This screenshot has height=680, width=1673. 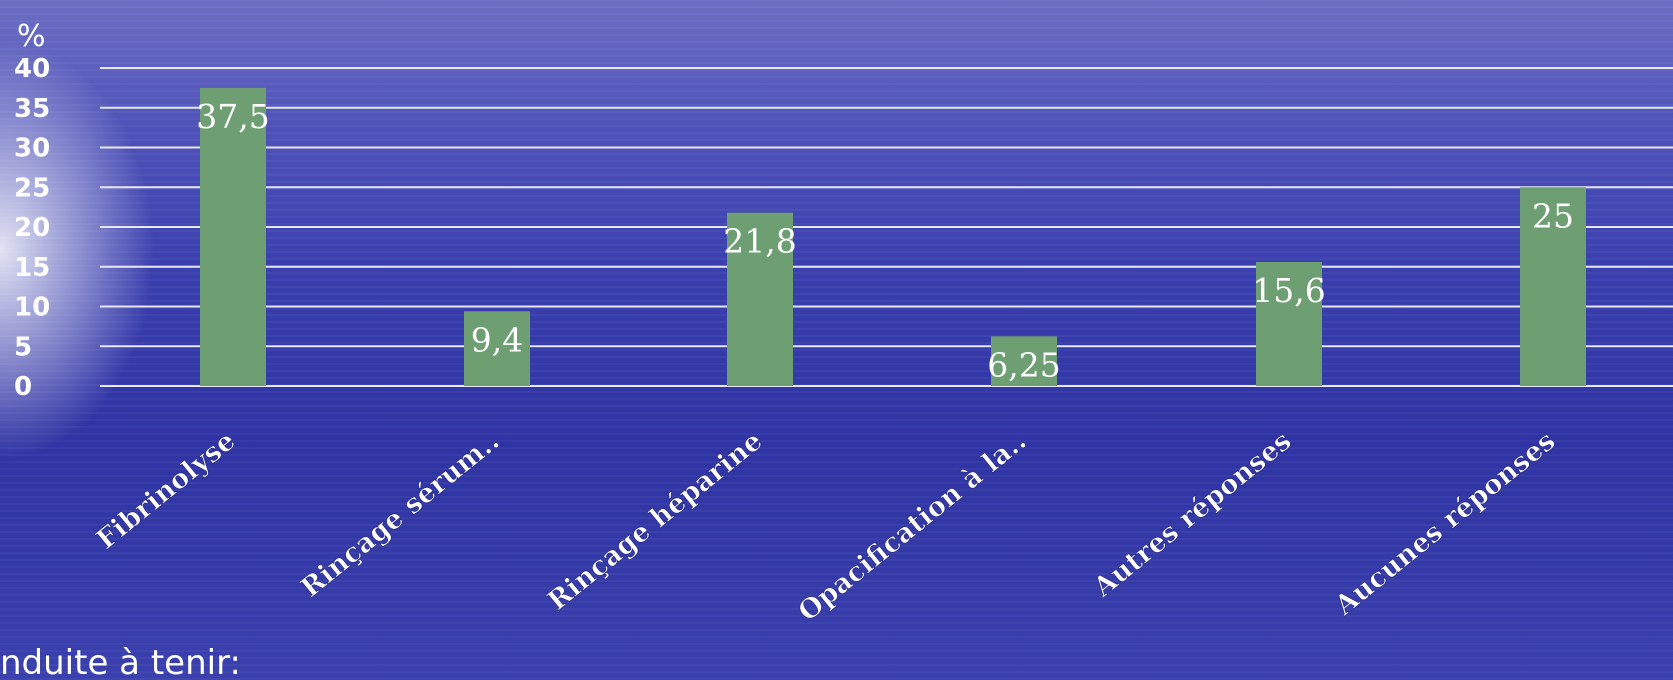 I want to click on x-tick-label: Autres réponses, so click(x=1192, y=514).